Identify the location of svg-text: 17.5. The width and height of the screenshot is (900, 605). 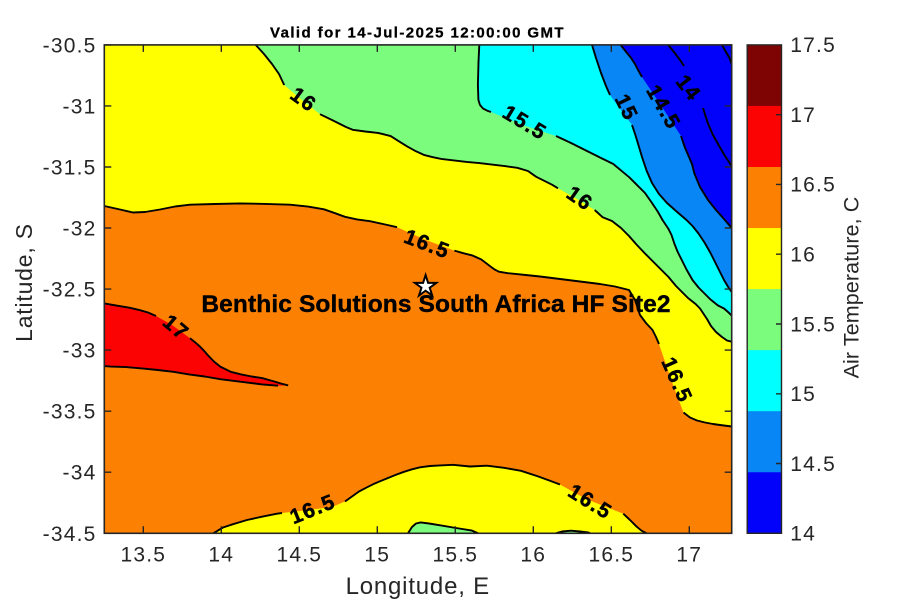
(813, 45).